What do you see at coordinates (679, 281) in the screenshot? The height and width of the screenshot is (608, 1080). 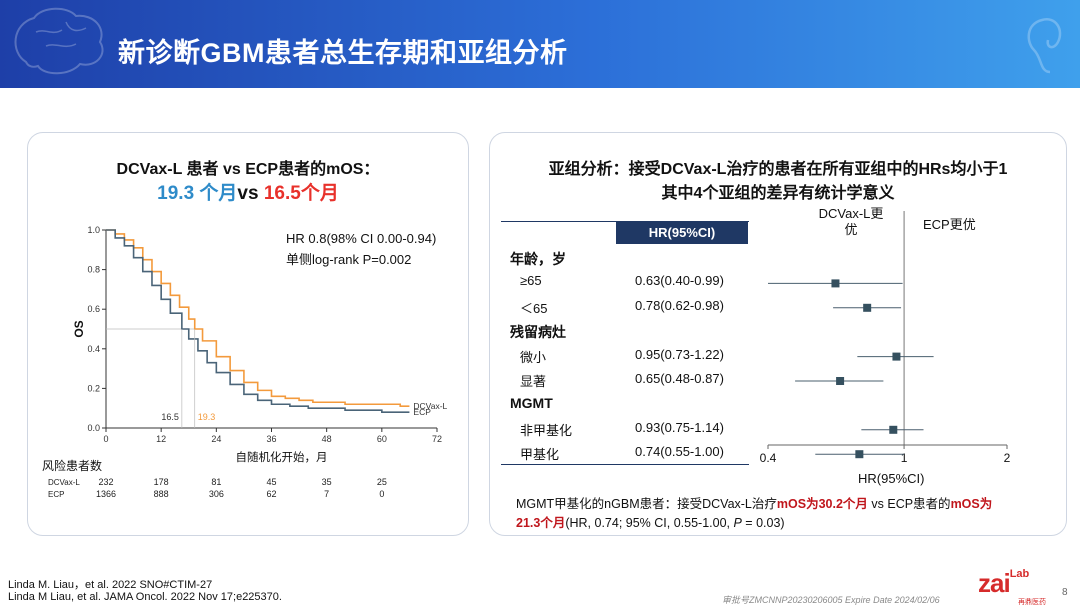 I see `subgroup-hr: 0.63(0.40-0.99)` at bounding box center [679, 281].